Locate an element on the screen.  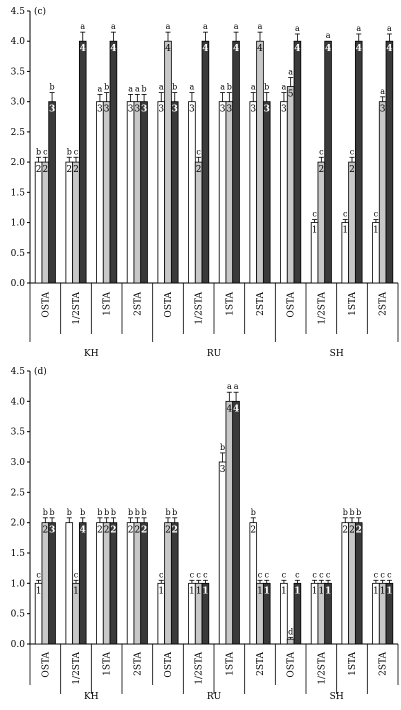
x-category-label: OSTA is located at coordinates (292, 665).